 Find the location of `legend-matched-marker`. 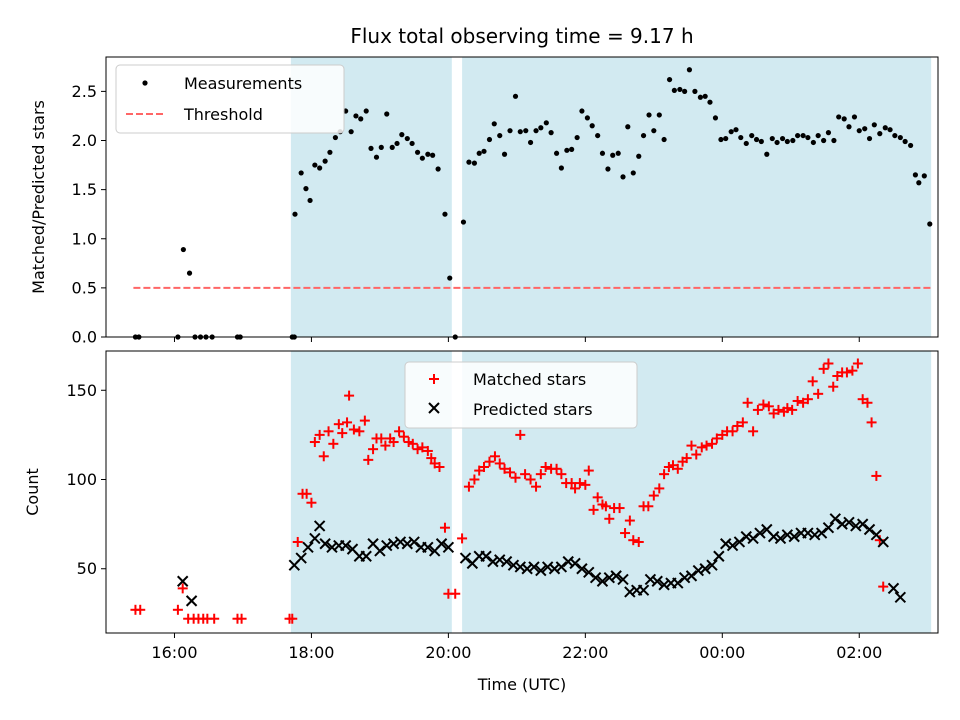

legend-matched-marker is located at coordinates (434, 379).